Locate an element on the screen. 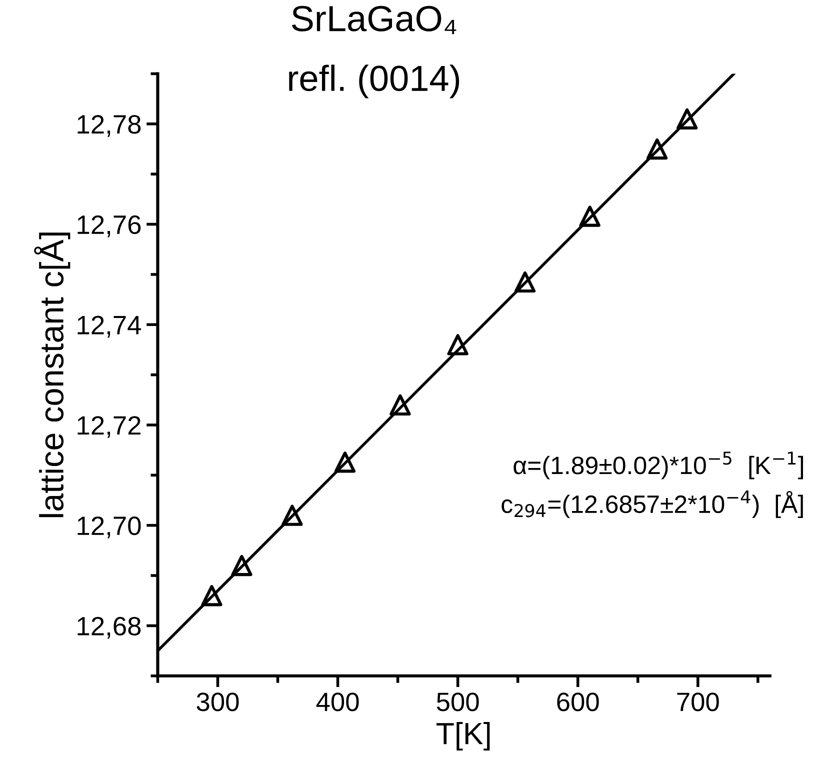 This screenshot has width=813, height=776. x-tick-label: 500 is located at coordinates (457, 702).